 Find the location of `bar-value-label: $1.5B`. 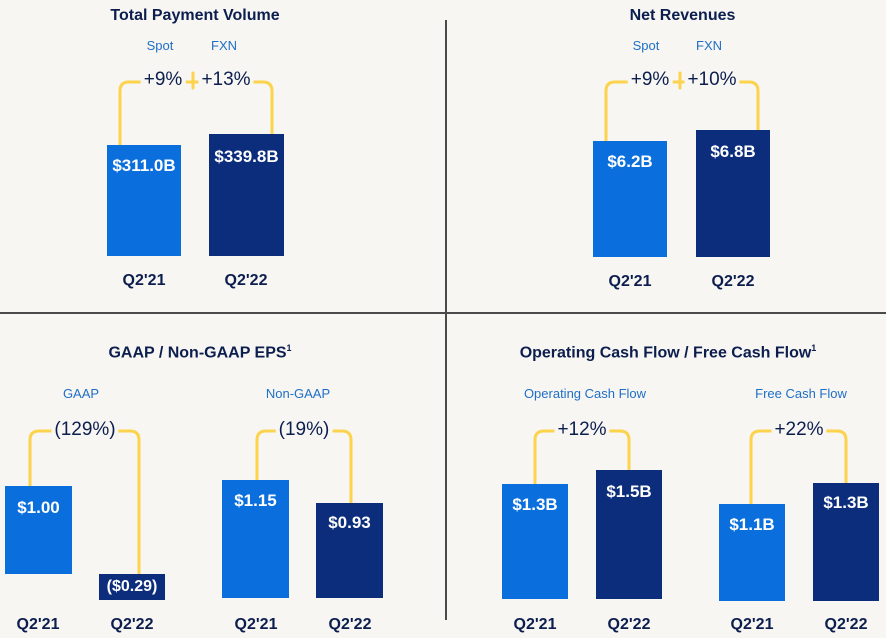

bar-value-label: $1.5B is located at coordinates (629, 491).